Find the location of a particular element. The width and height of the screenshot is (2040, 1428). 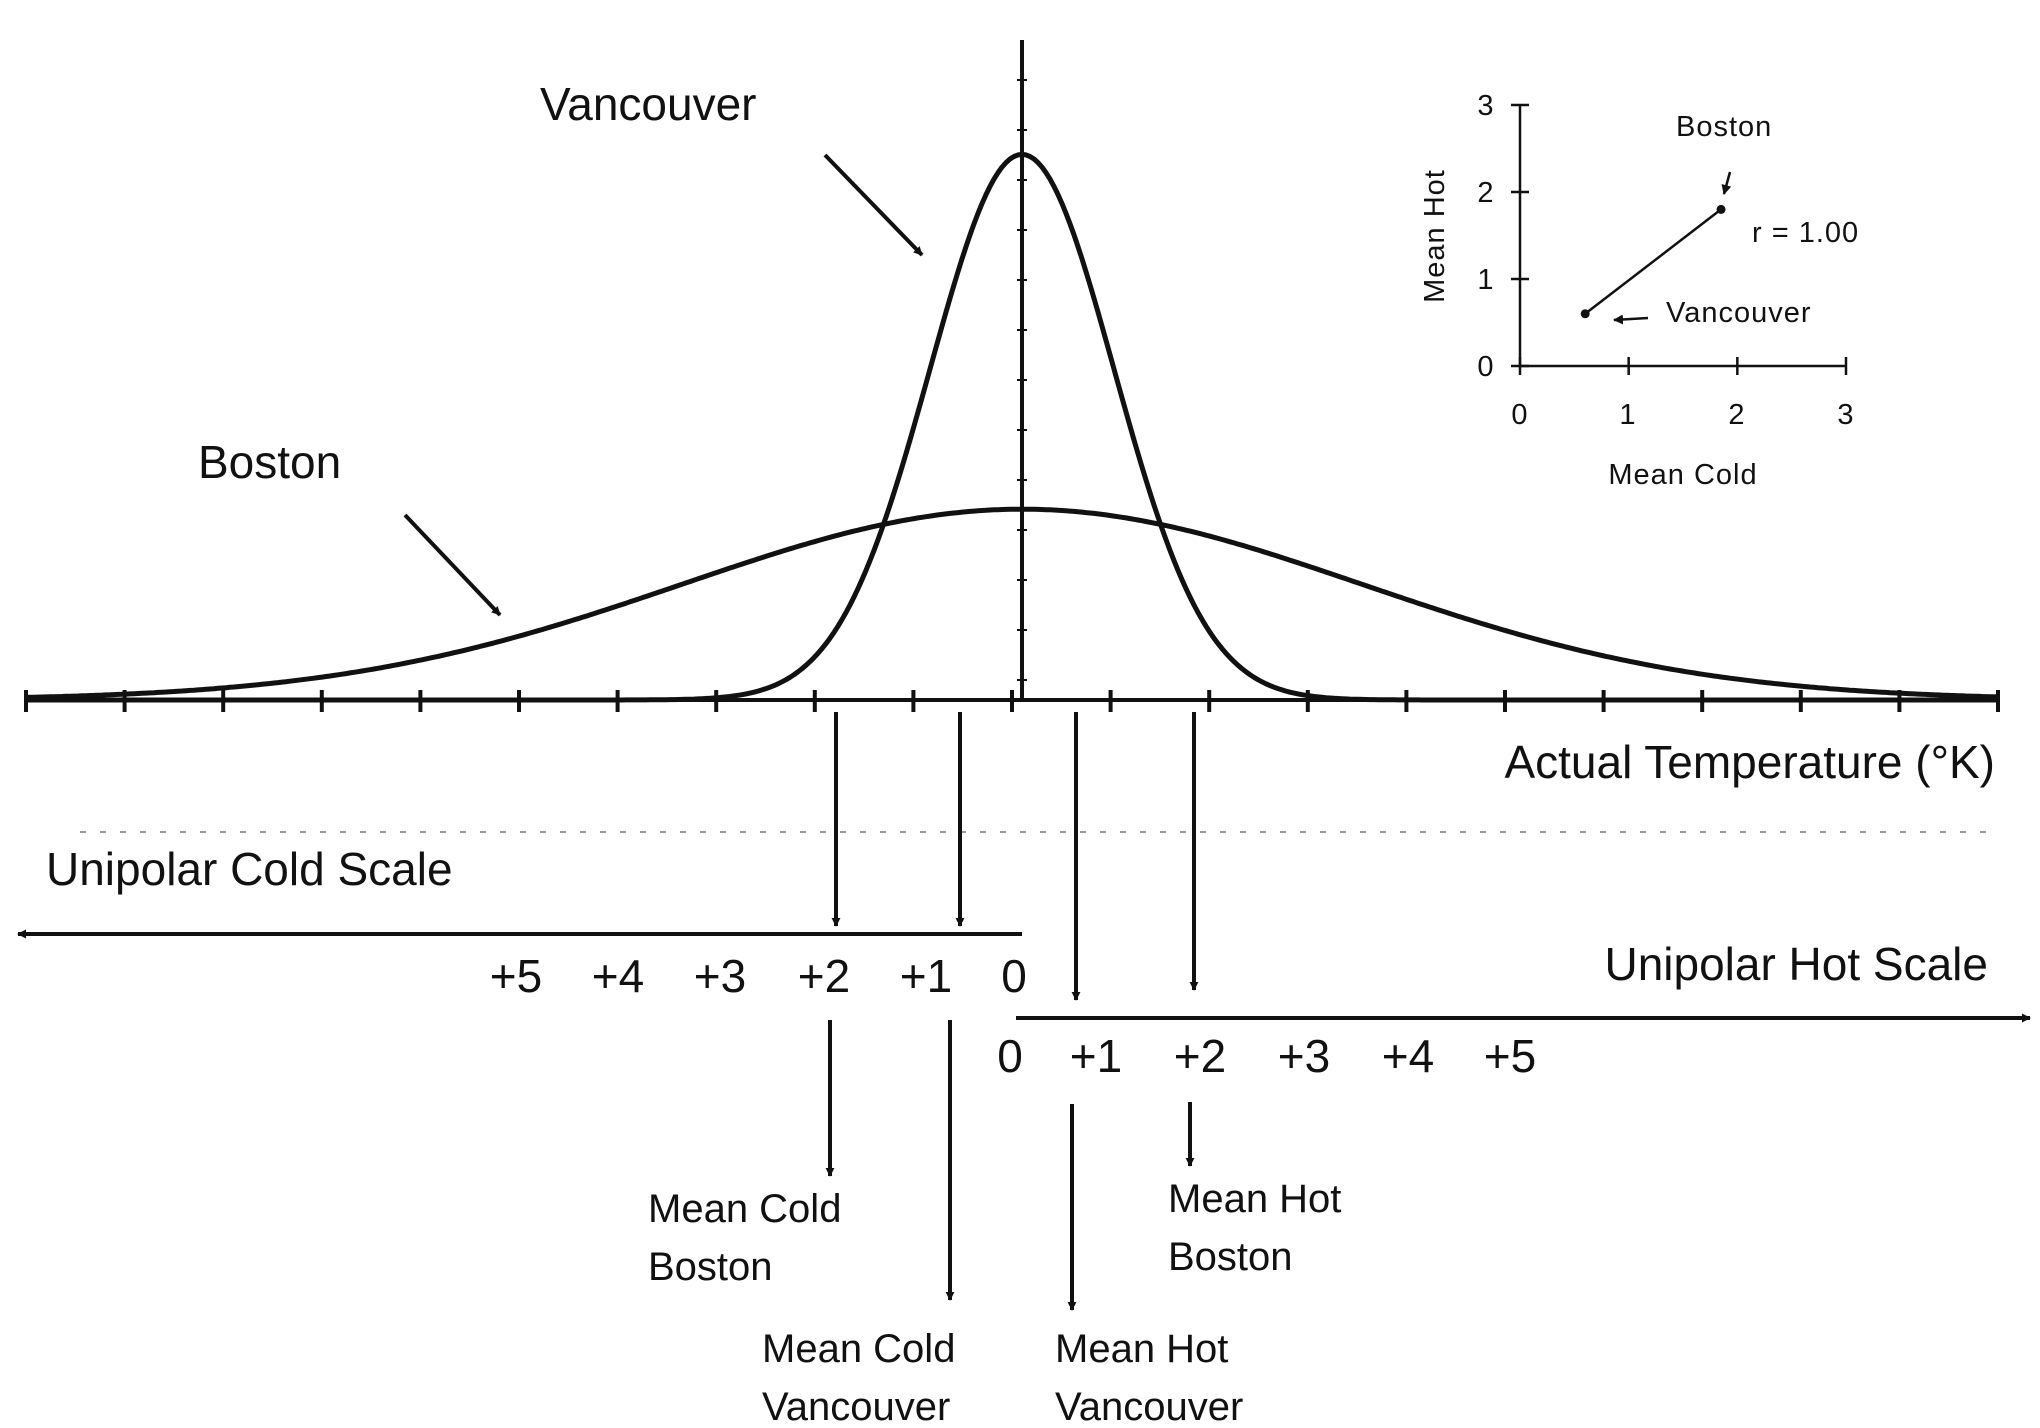

cold-tick-label: +3 is located at coordinates (720, 976).